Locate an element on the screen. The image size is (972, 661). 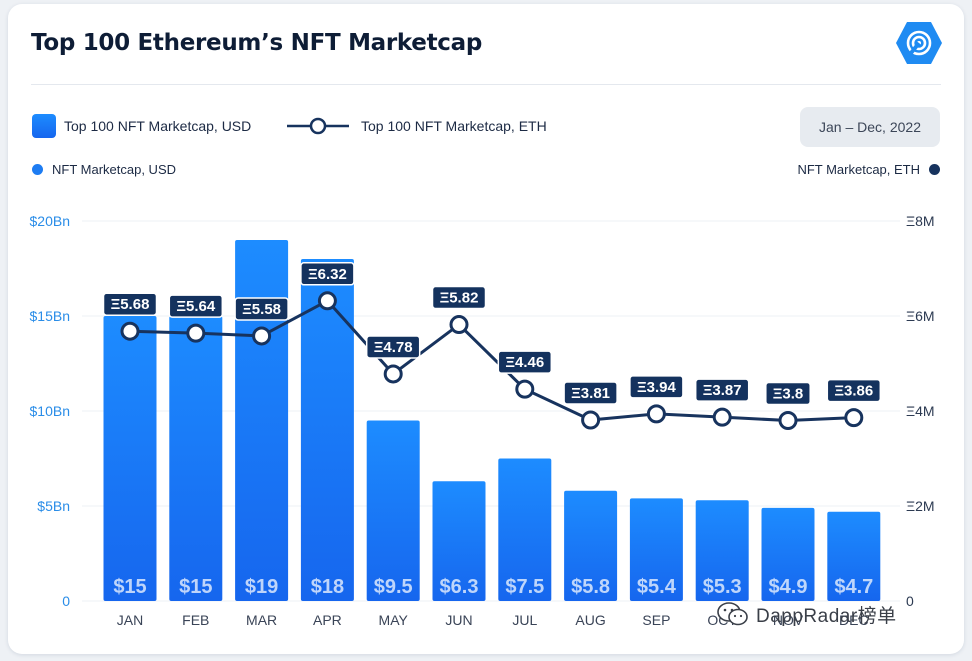
y-right-tick-label: Ξ6M is located at coordinates (920, 316).